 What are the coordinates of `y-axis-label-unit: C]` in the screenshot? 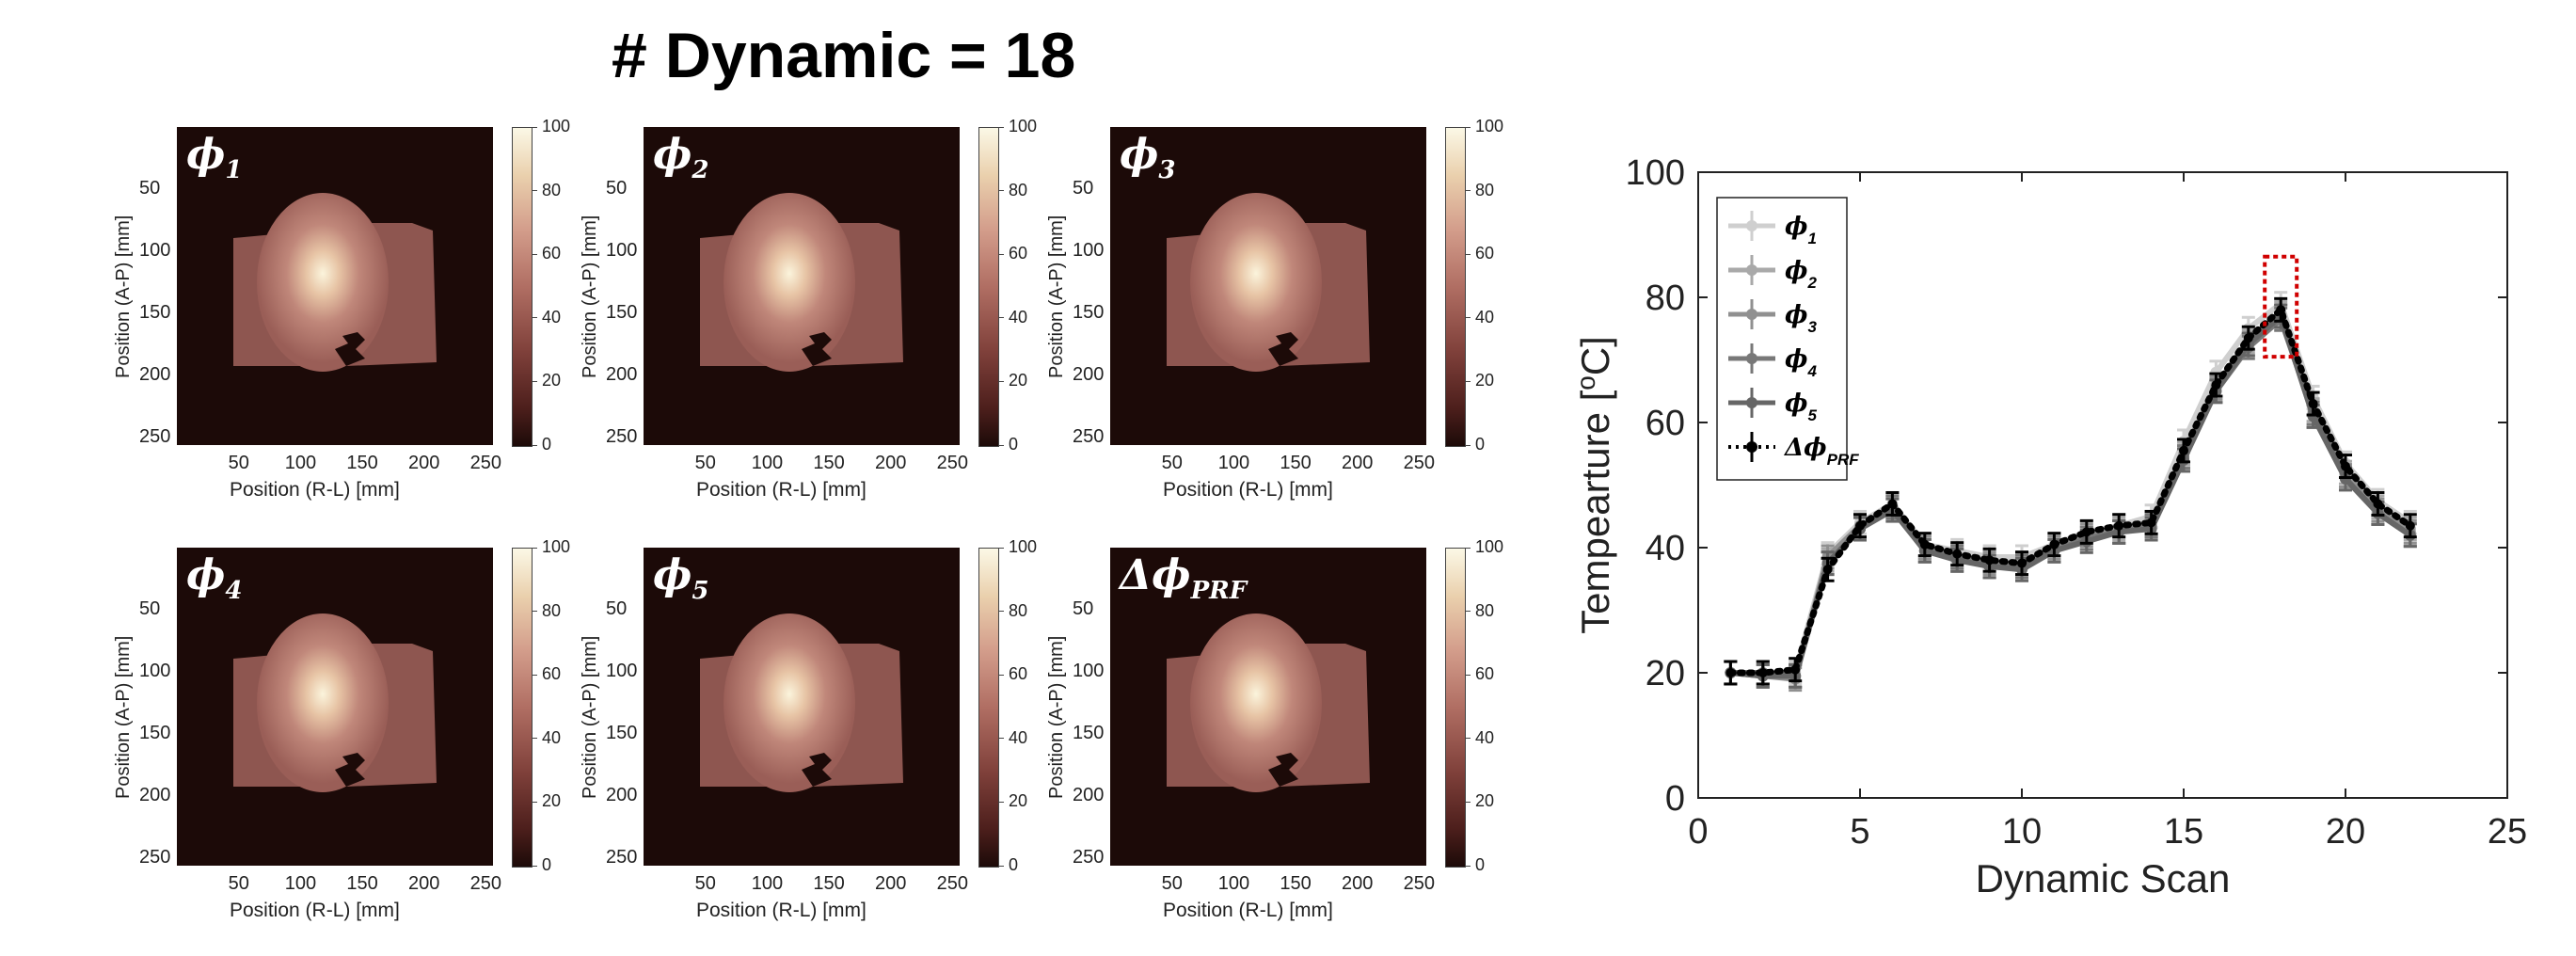 It's located at (1595, 355).